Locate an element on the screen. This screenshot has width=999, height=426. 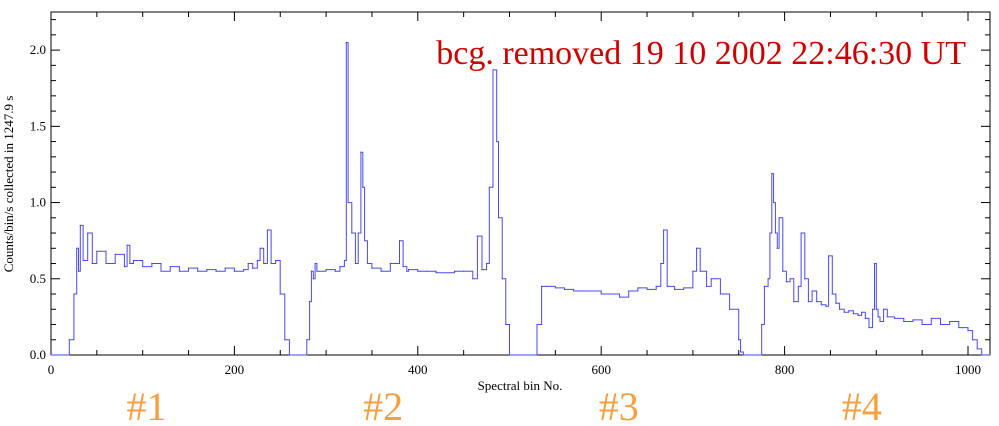
chart-annotation: bcg. removed 19 10 2002 22:46:30 UT is located at coordinates (701, 53).